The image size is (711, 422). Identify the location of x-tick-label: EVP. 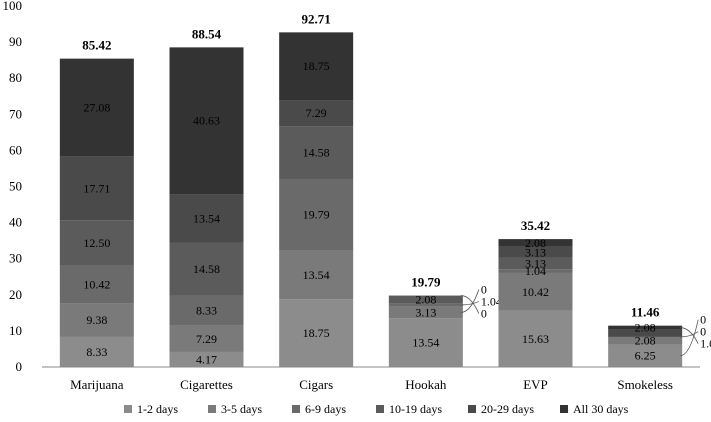
(535, 384).